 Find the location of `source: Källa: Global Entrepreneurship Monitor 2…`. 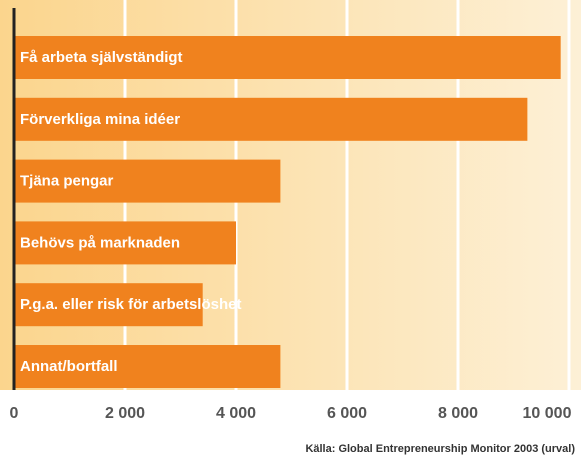

source: Källa: Global Entrepreneurship Monitor 2… is located at coordinates (440, 449).